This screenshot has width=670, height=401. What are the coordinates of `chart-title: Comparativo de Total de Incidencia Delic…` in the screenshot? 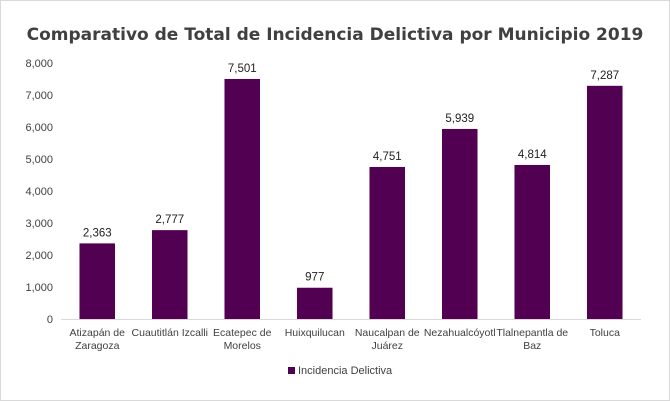 It's located at (335, 35).